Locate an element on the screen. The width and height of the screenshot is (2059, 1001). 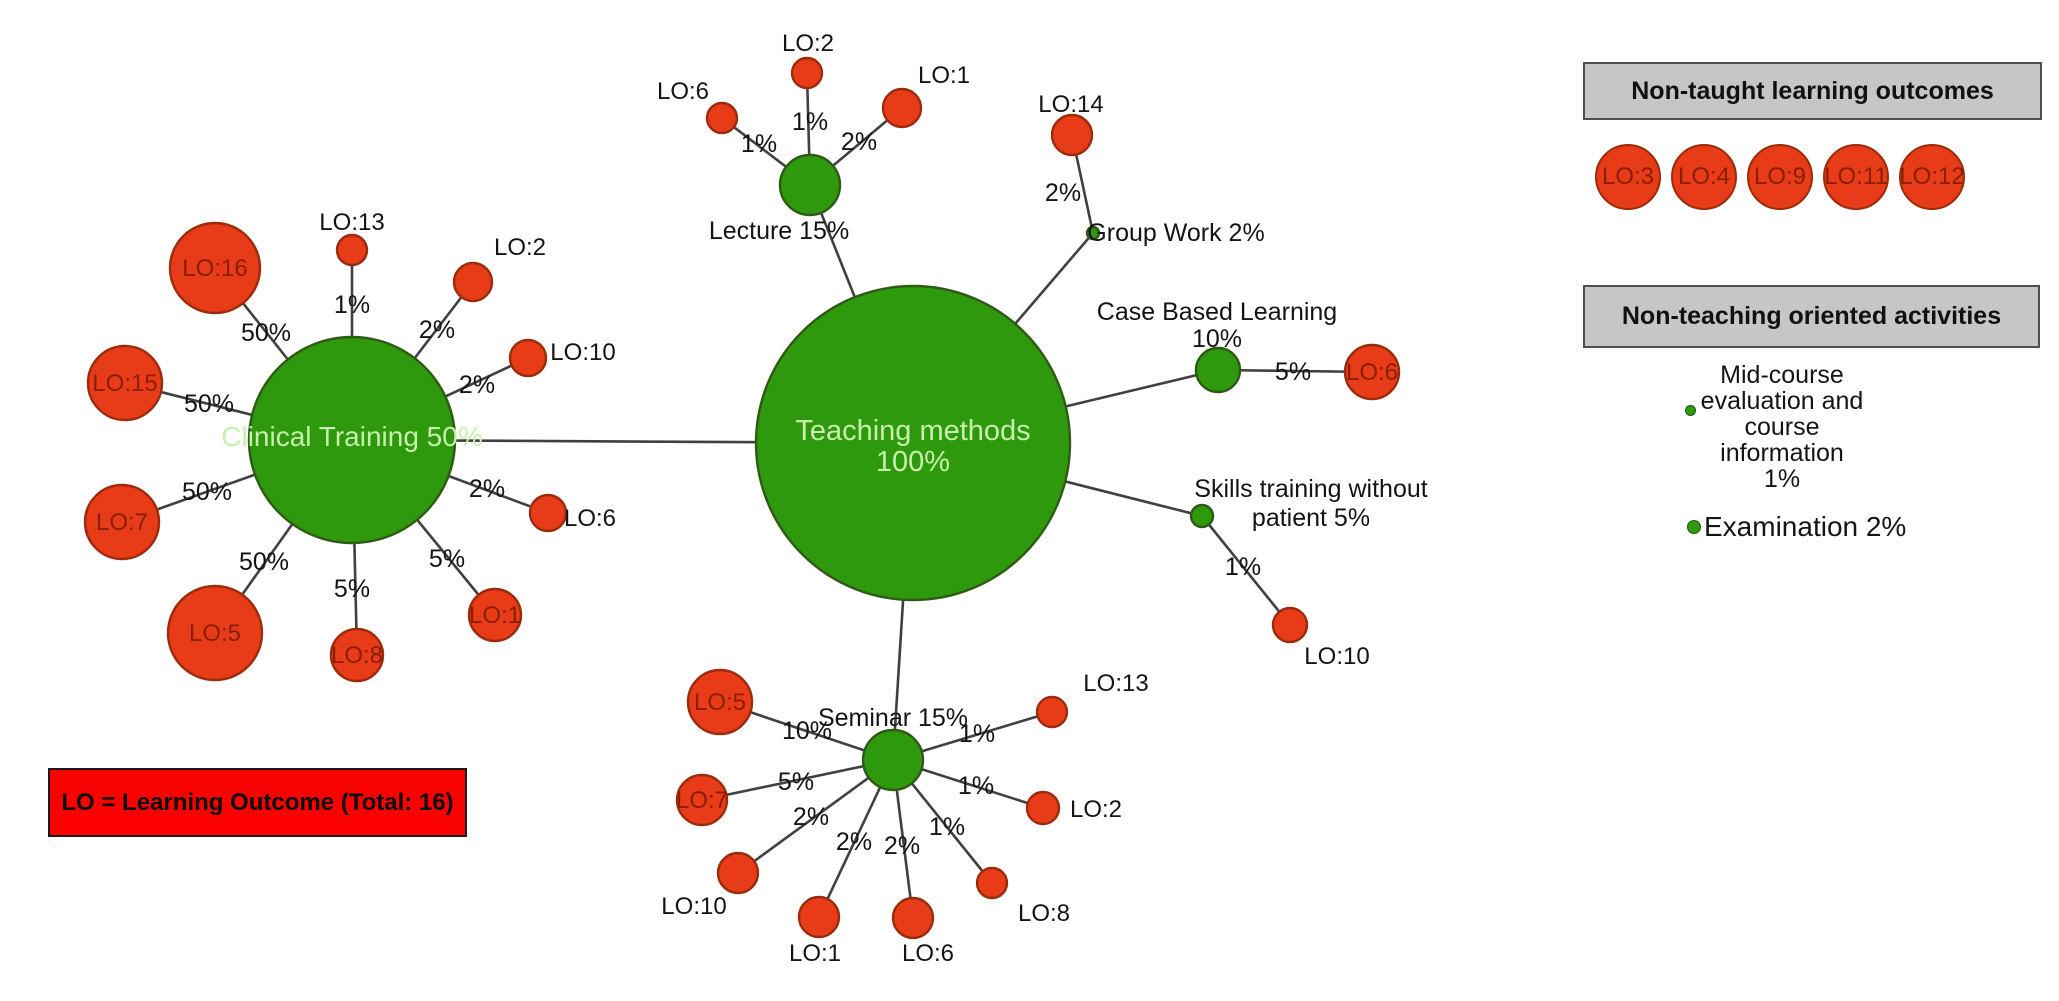
label-cl-lo5: LO:5 is located at coordinates (215, 633).